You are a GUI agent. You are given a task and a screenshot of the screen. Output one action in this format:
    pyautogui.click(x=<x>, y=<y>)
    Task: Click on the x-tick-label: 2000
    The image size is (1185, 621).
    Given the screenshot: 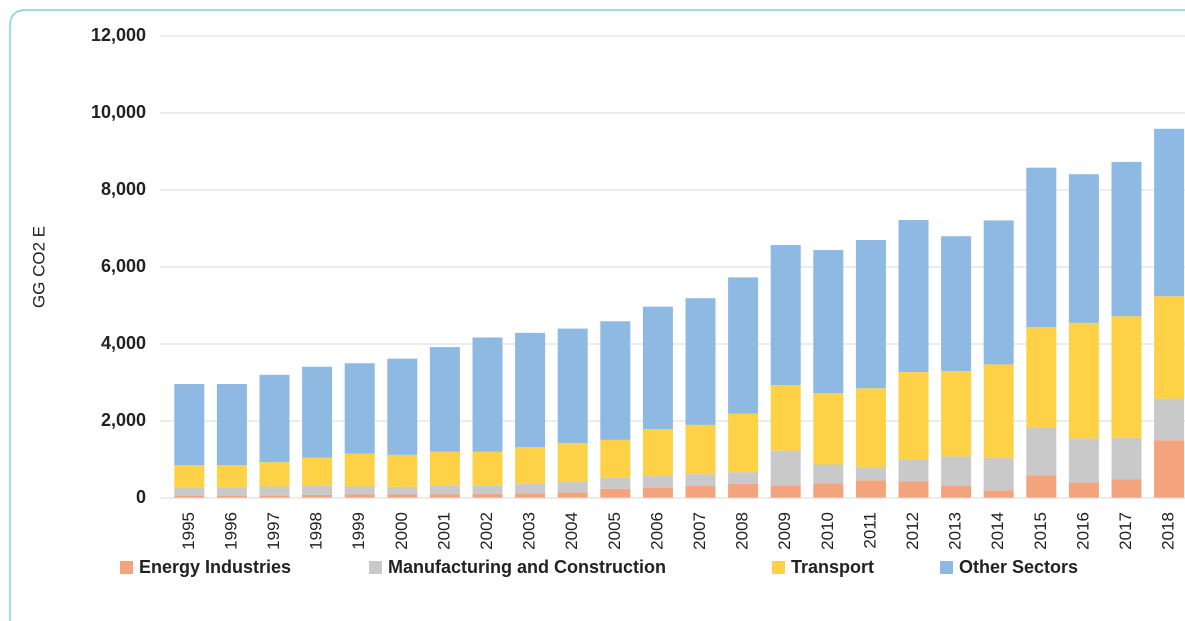 What is the action you would take?
    pyautogui.click(x=401, y=531)
    